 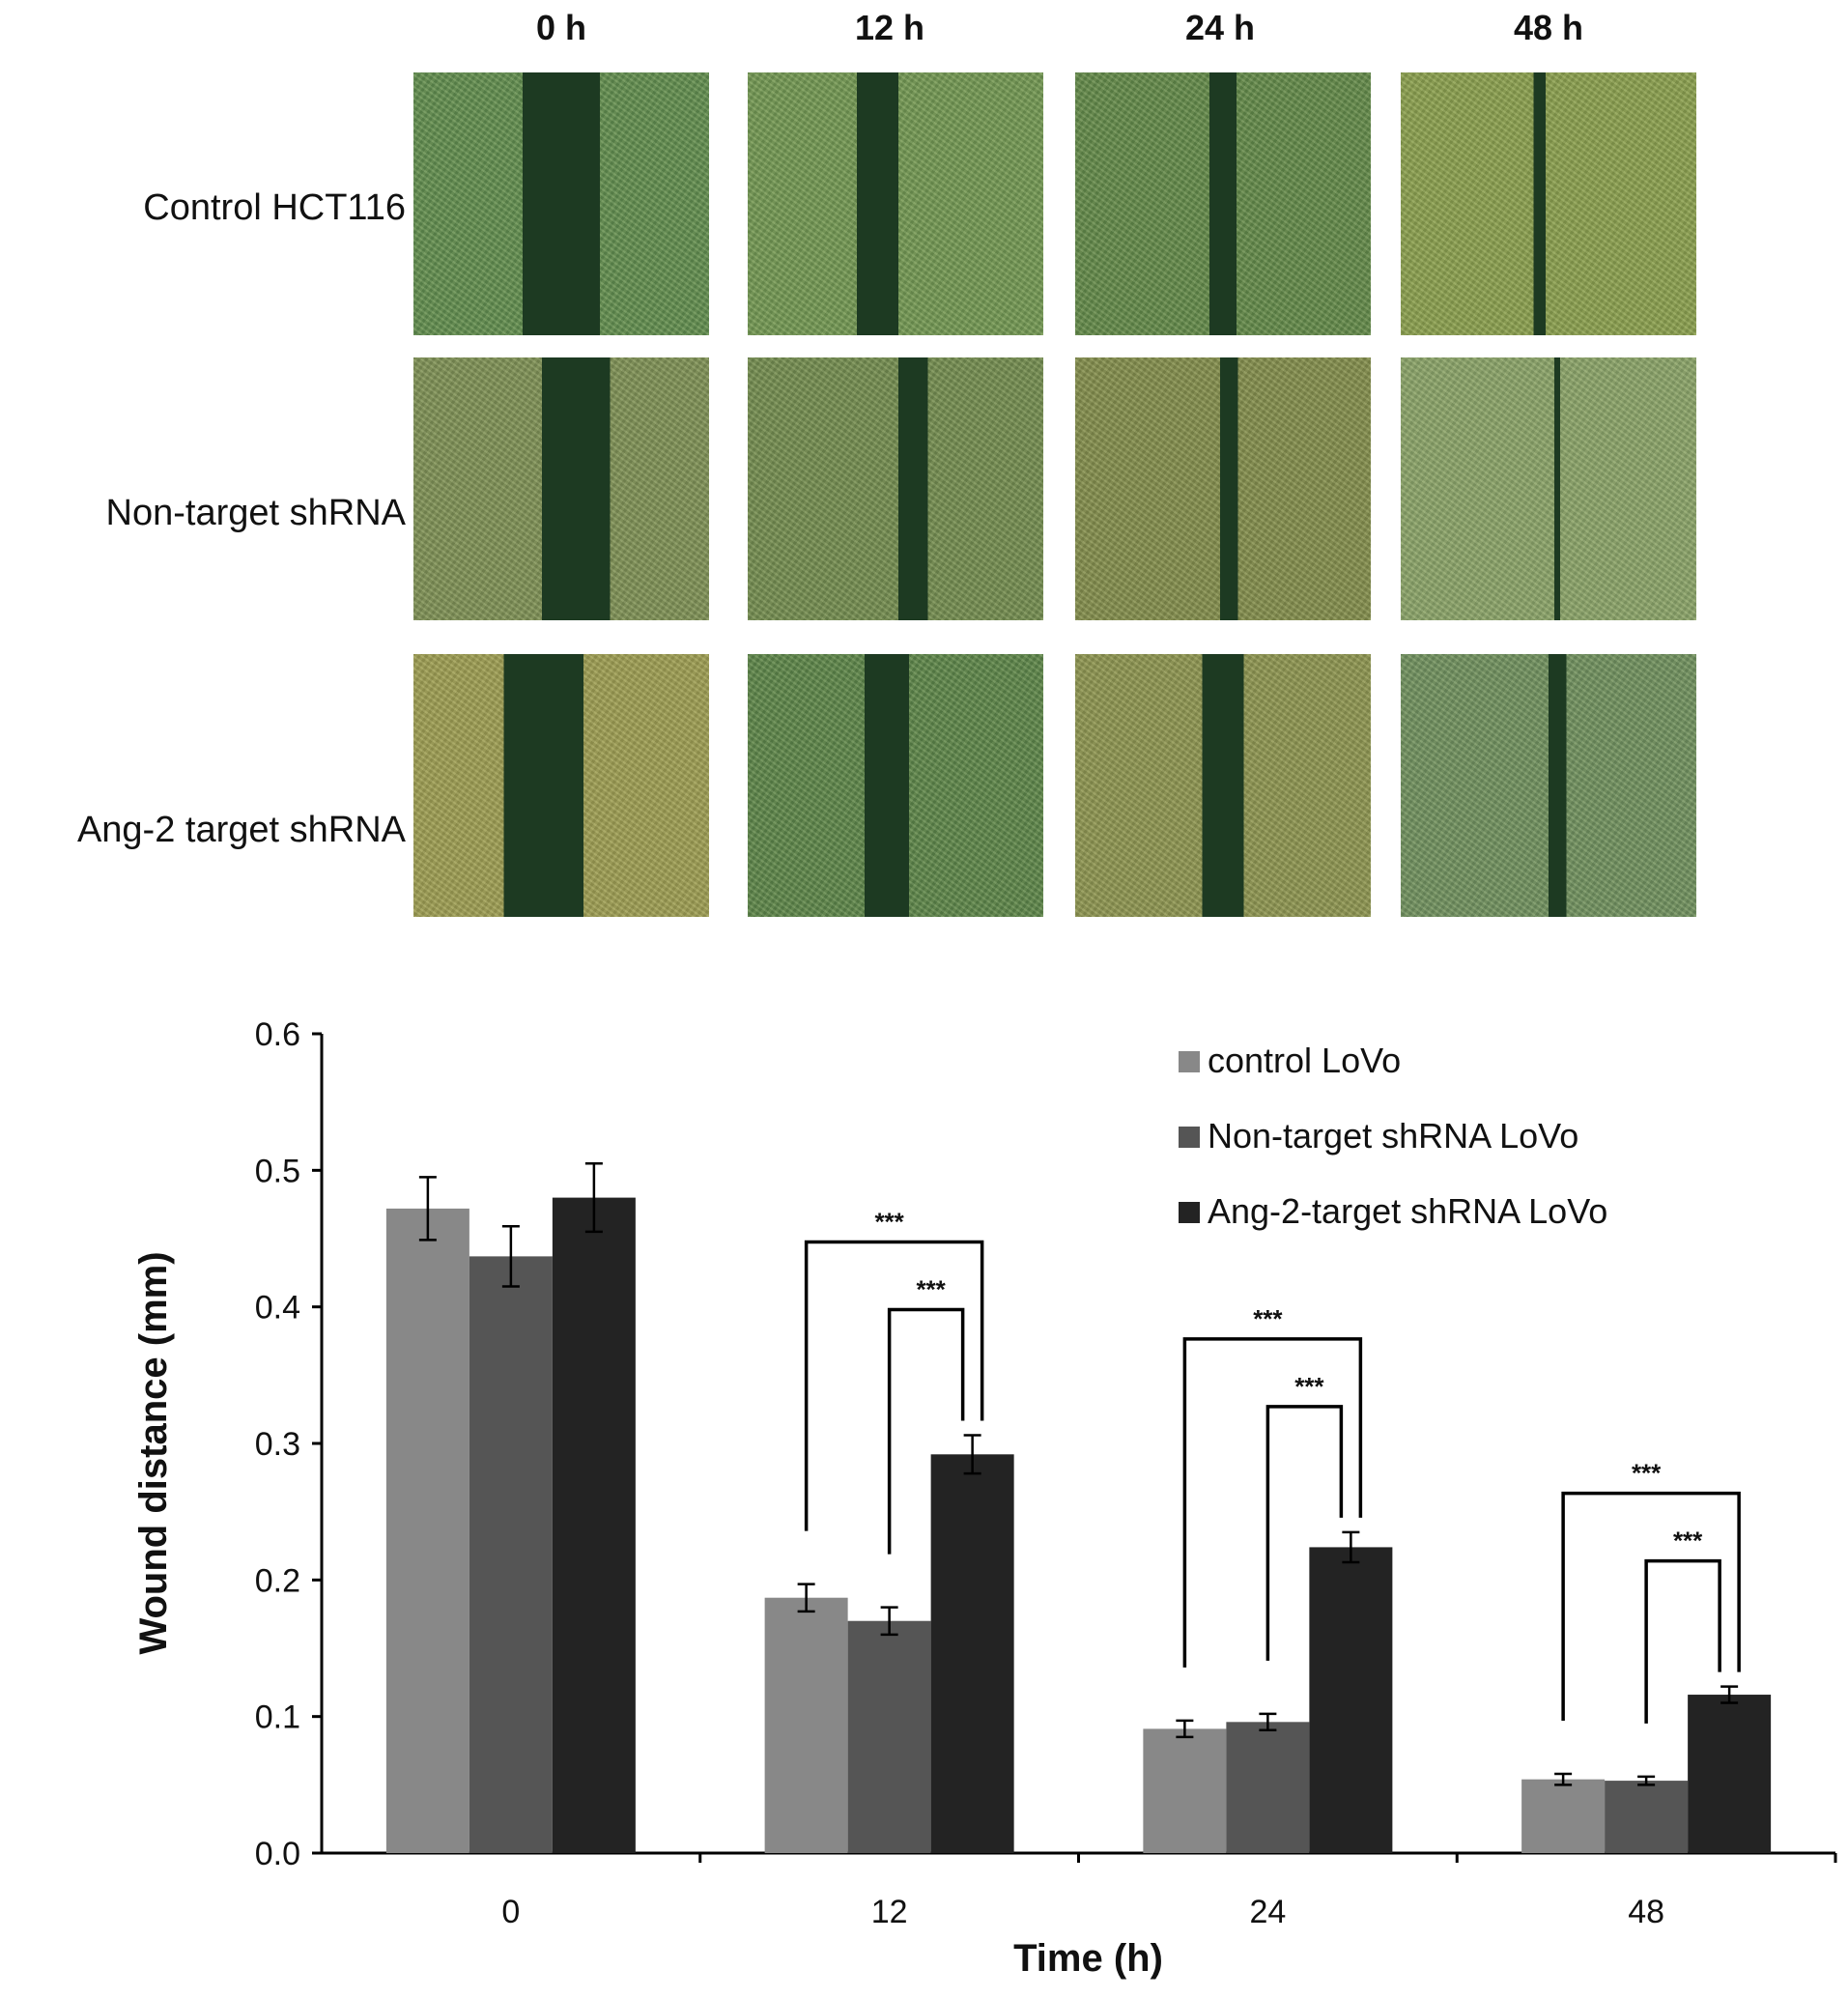 I want to click on micrograph-r1-c2, so click(x=1223, y=488).